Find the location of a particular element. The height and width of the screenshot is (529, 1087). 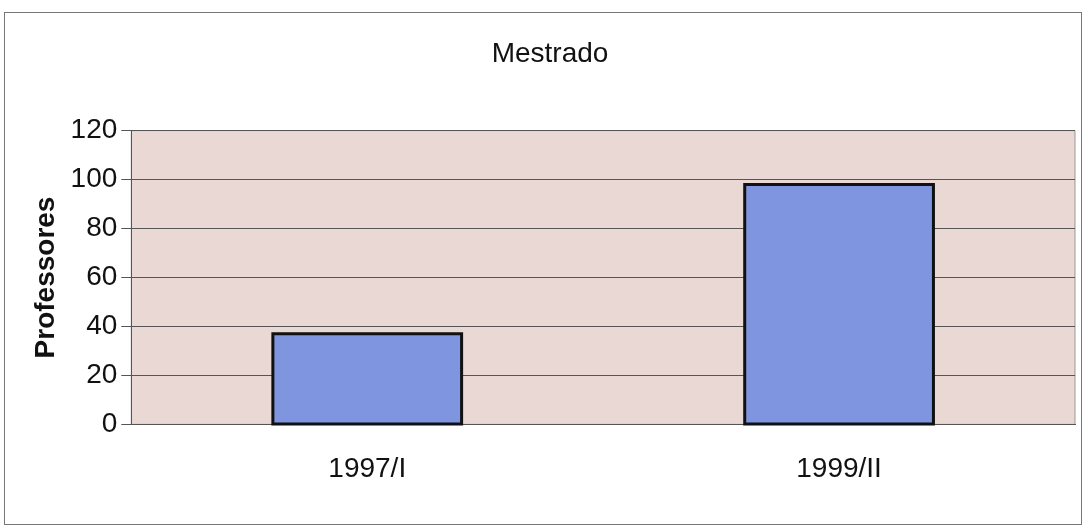

y-tick-label: 60 is located at coordinates (102, 276).